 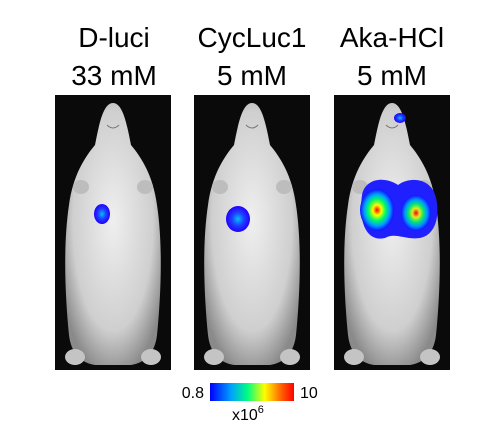 What do you see at coordinates (392, 37) in the screenshot?
I see `compound-name: Aka-HCl` at bounding box center [392, 37].